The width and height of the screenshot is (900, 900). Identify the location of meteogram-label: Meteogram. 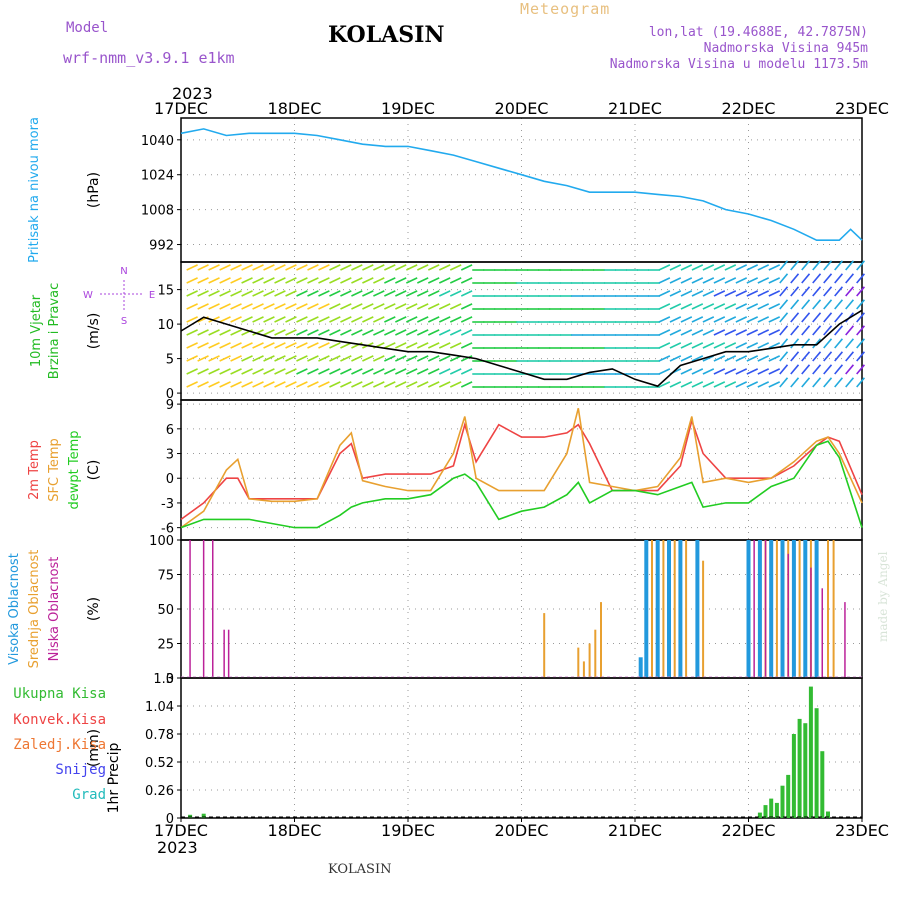
(565, 9).